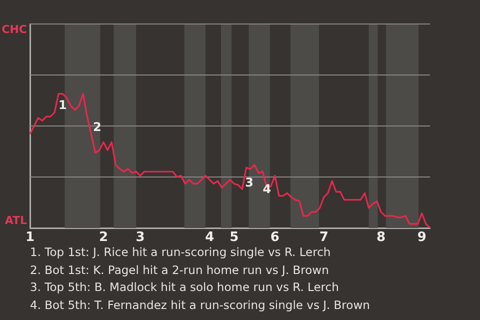 The image size is (480, 320). What do you see at coordinates (209, 238) in the screenshot?
I see `x-tick-label: 4` at bounding box center [209, 238].